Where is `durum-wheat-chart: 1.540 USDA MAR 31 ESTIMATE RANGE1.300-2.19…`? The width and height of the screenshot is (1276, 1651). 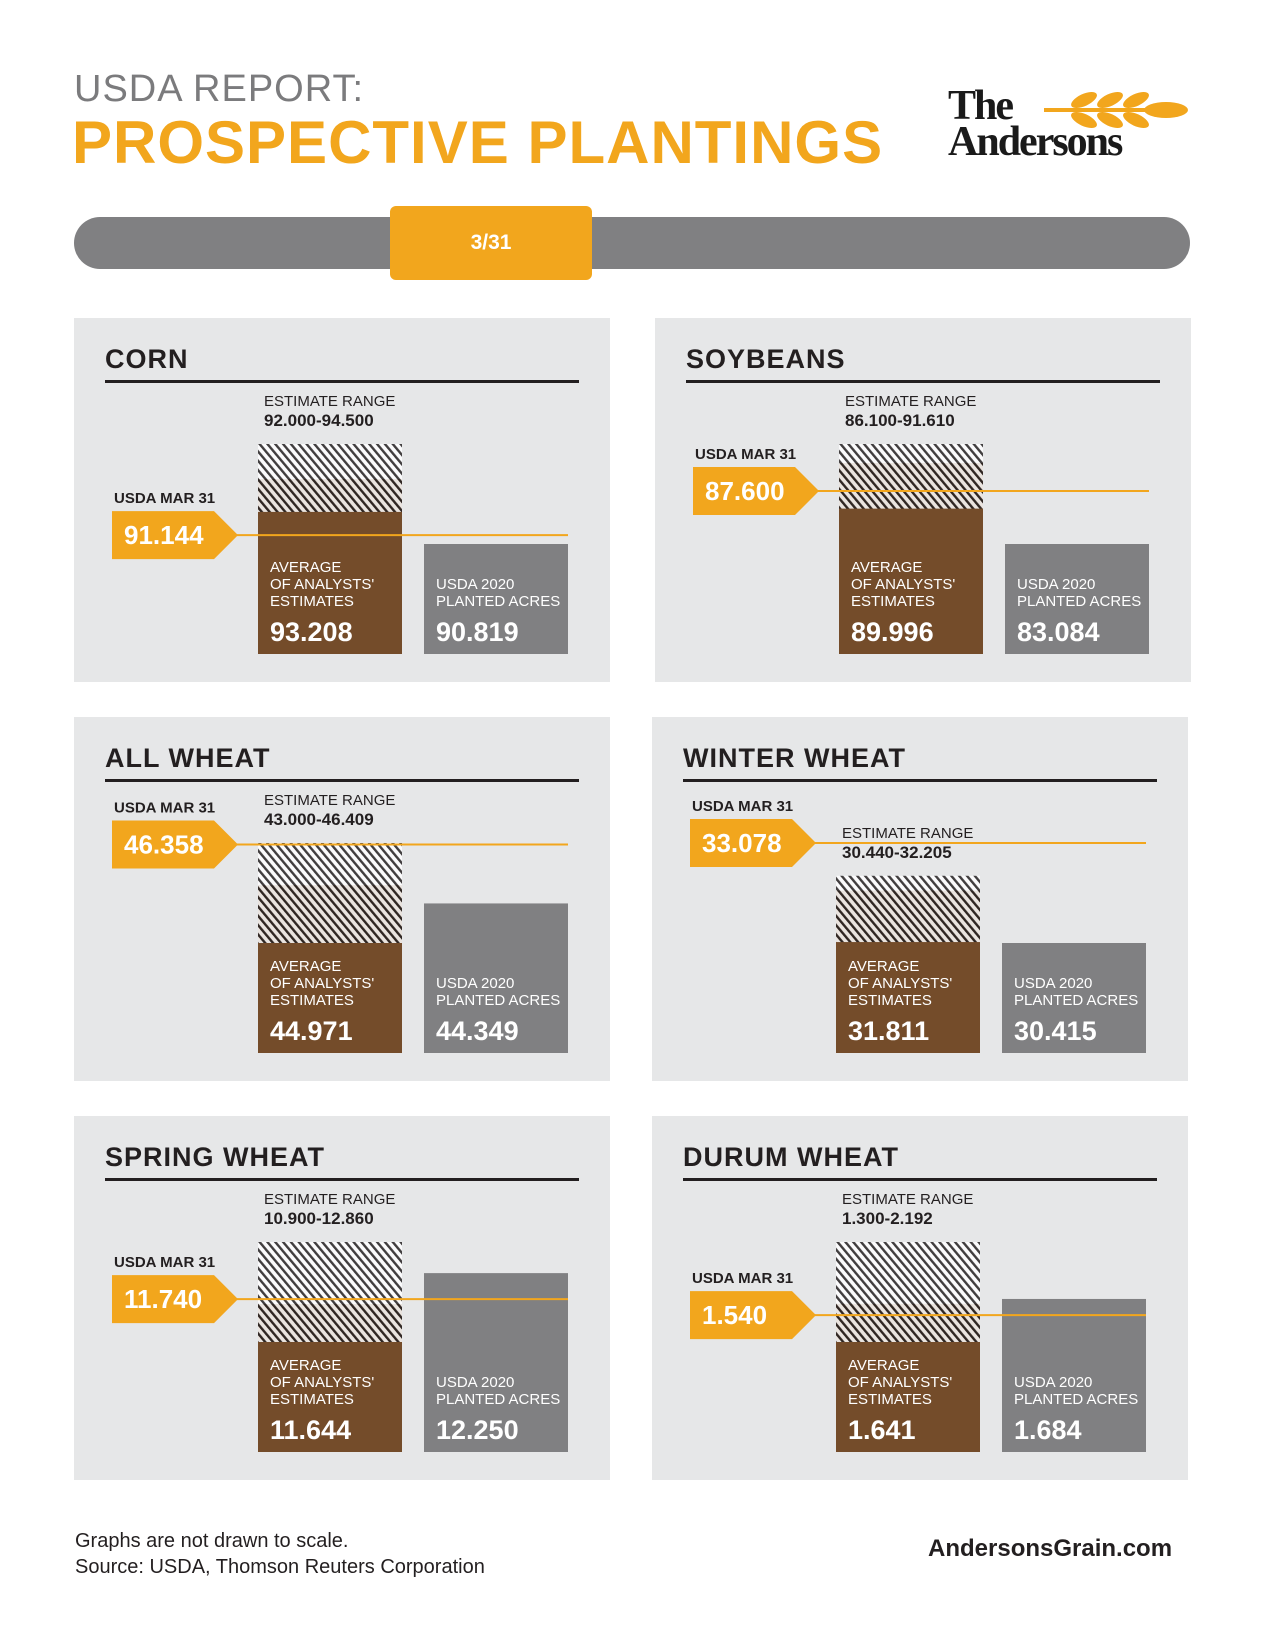
durum-wheat-chart: 1.540 USDA MAR 31 ESTIMATE RANGE1.300-2.19… is located at coordinates (918, 1321).